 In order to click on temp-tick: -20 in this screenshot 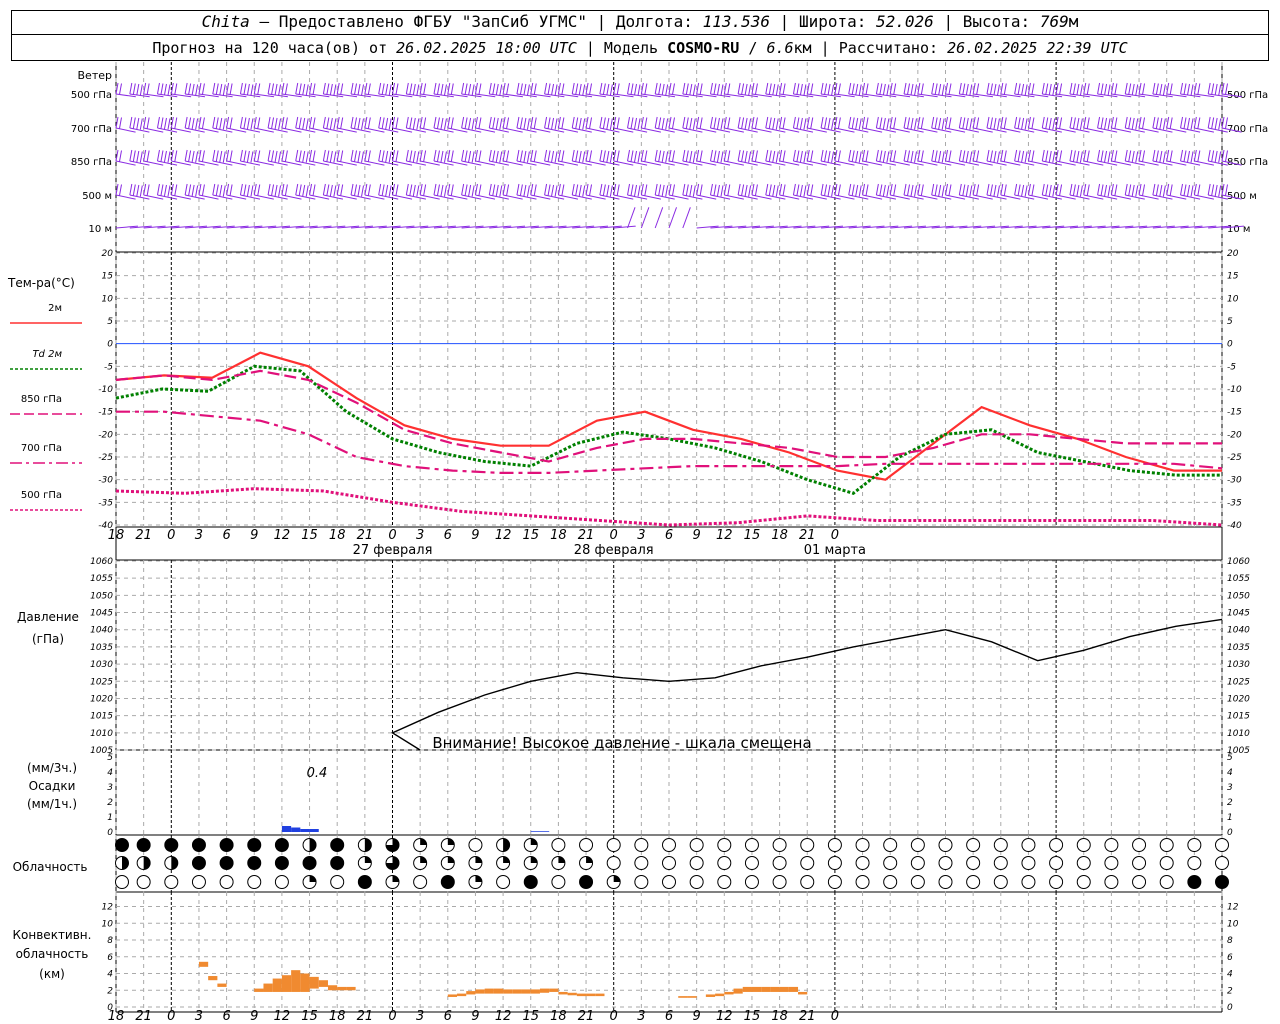, I will do `click(1234, 435)`.